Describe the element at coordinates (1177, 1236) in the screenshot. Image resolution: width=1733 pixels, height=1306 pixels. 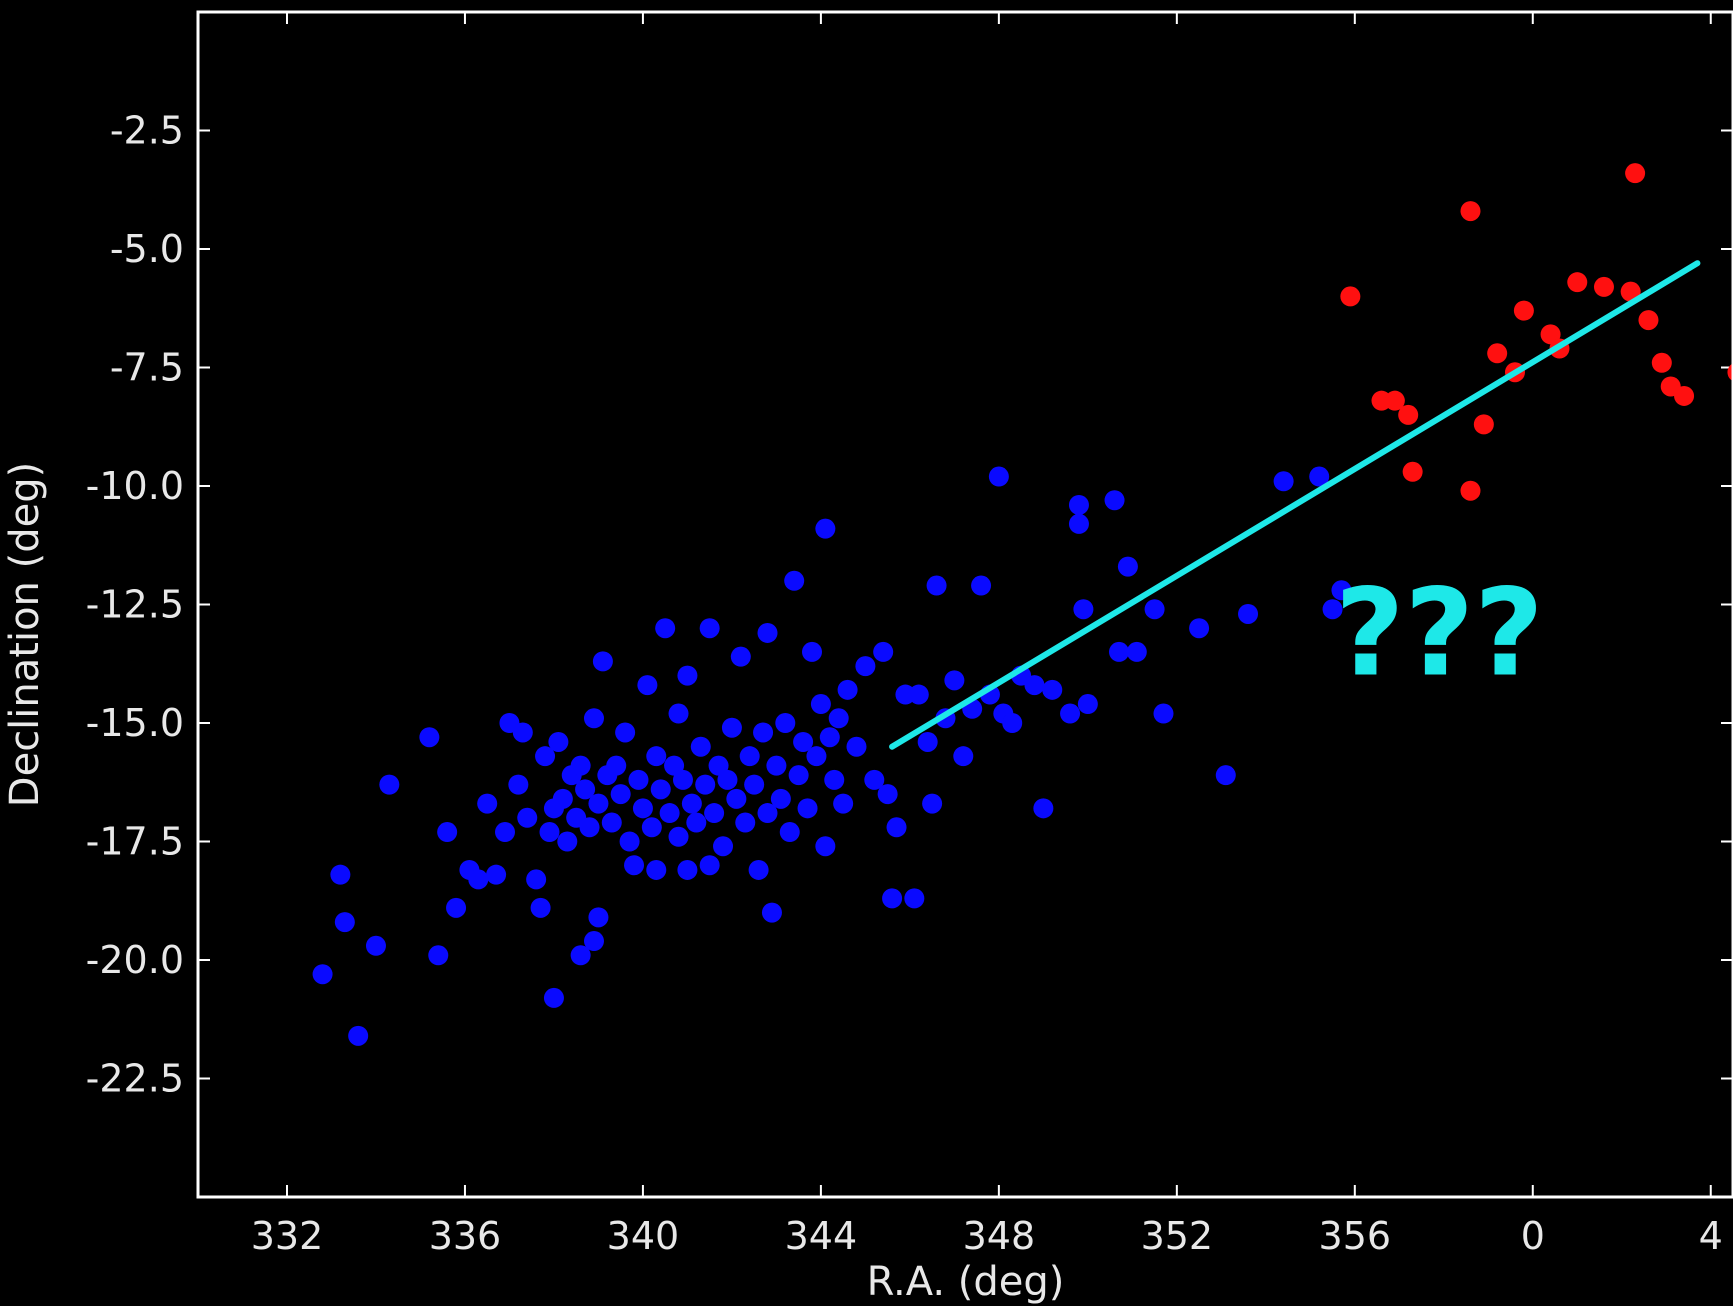
I see `x-tick-label: 352` at that location.